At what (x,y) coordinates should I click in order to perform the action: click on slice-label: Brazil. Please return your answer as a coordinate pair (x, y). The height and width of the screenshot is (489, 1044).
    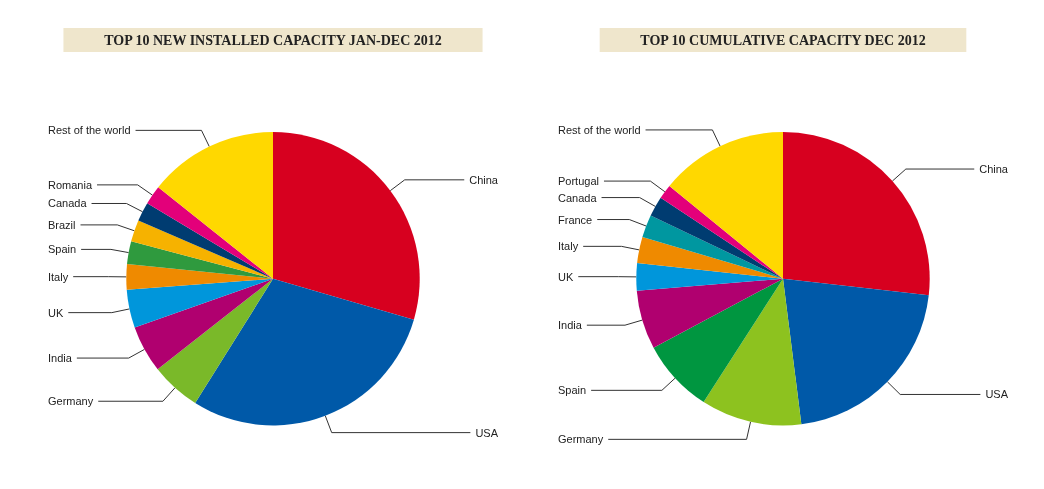
    Looking at the image, I should click on (62, 224).